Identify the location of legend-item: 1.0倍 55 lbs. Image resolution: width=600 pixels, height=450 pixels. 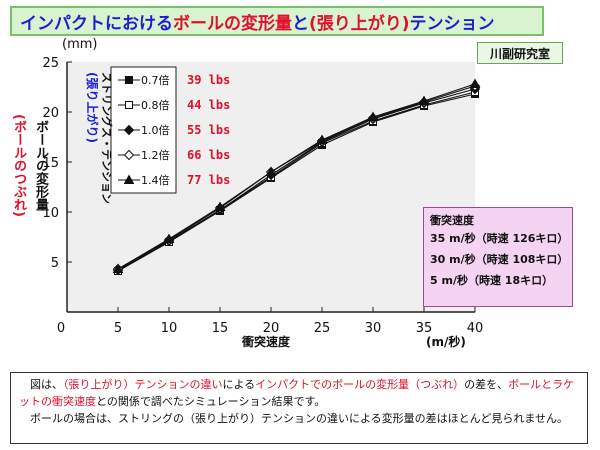
(174, 130).